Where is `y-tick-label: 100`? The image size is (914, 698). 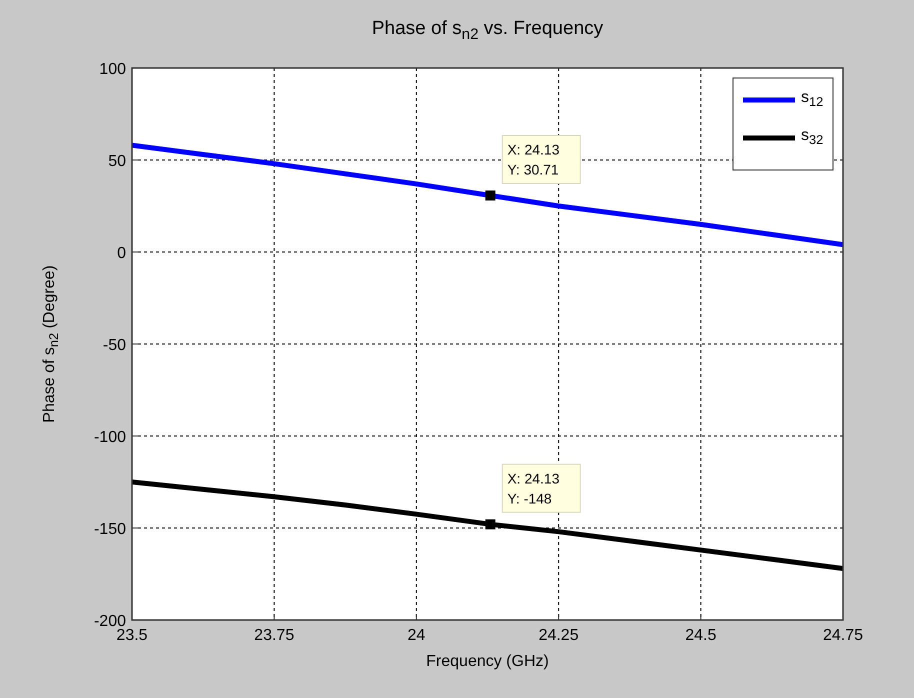
y-tick-label: 100 is located at coordinates (112, 69).